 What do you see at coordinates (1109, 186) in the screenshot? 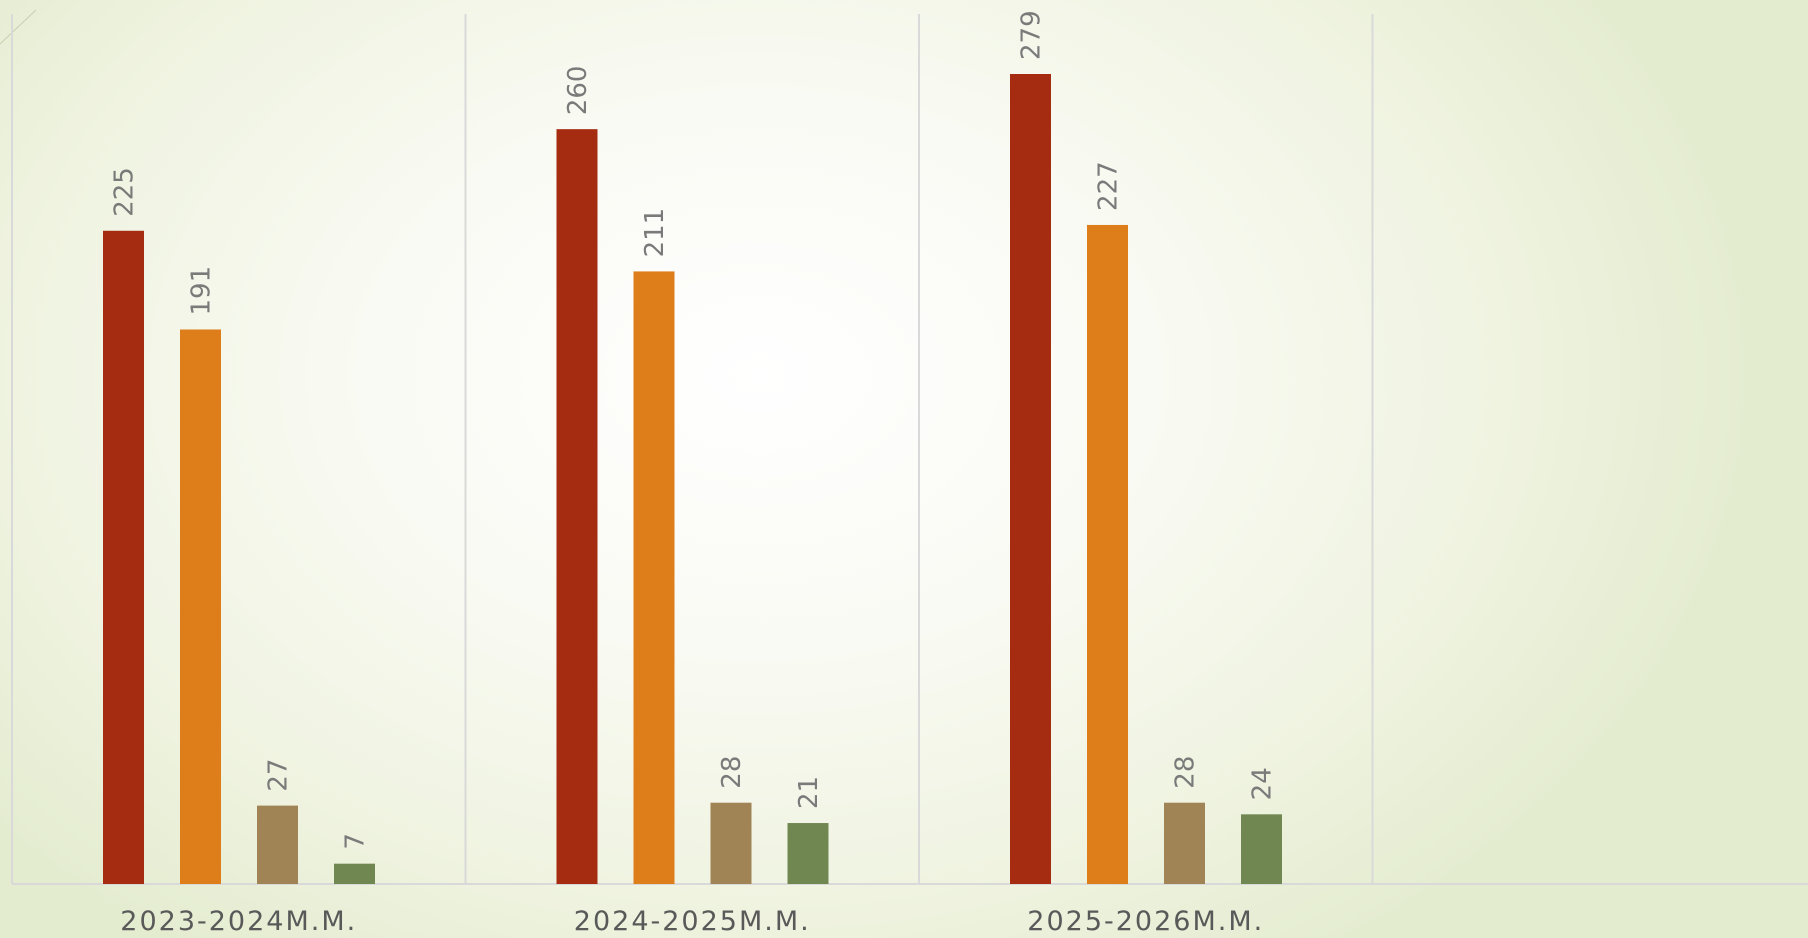
I see `data-label: 227` at bounding box center [1109, 186].